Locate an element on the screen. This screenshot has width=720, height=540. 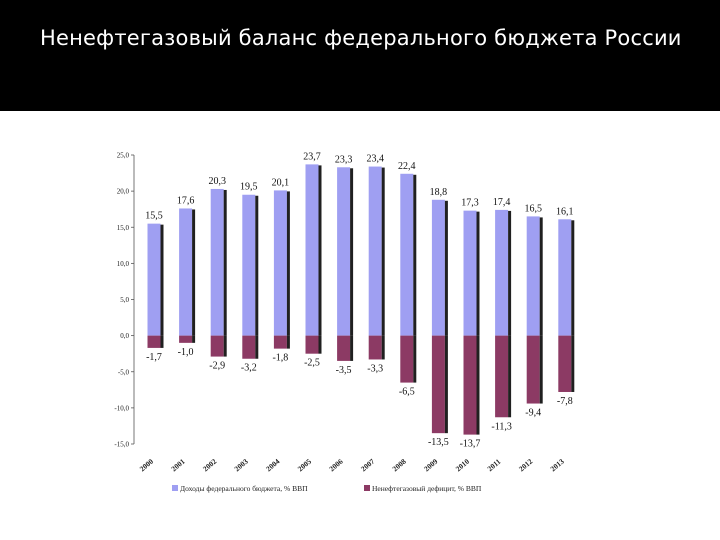
x-category-label: 2013 is located at coordinates (557, 465).